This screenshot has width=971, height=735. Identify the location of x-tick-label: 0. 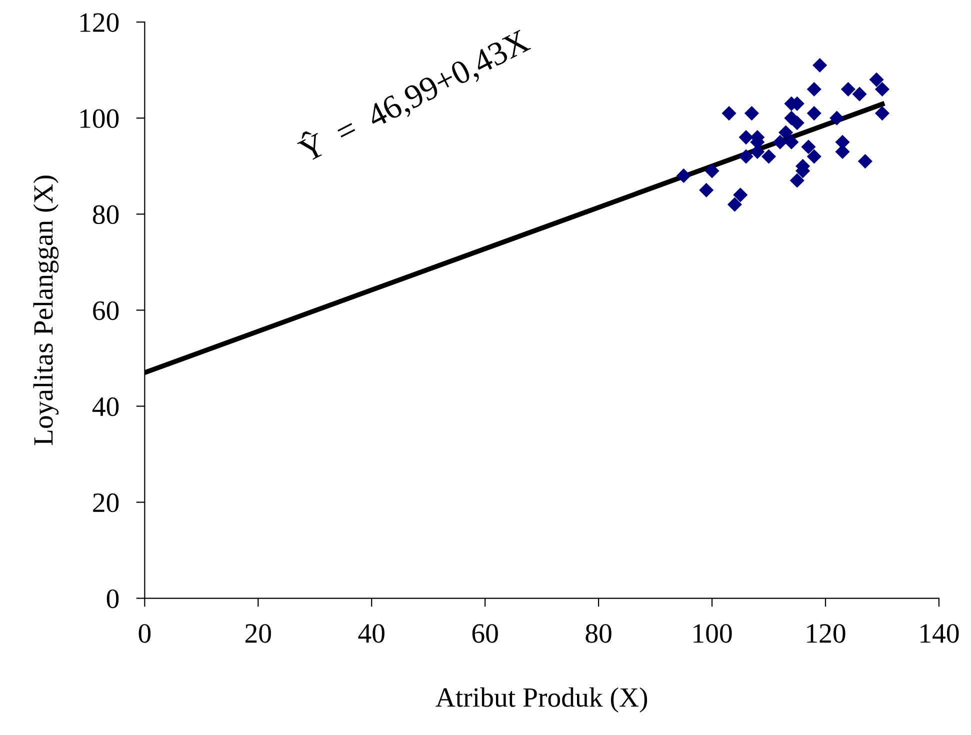
(144, 633).